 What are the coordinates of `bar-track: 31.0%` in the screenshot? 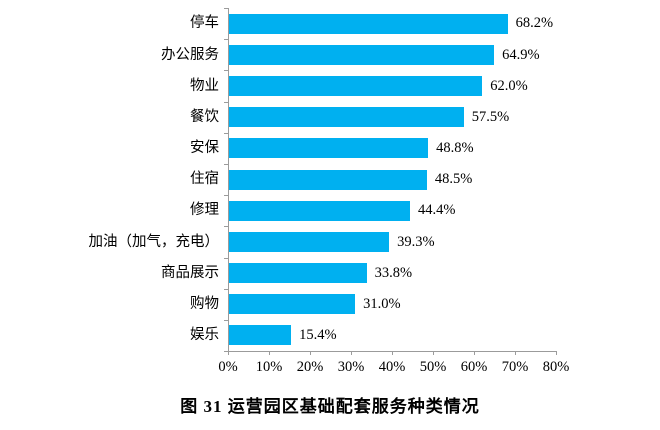 It's located at (392, 304).